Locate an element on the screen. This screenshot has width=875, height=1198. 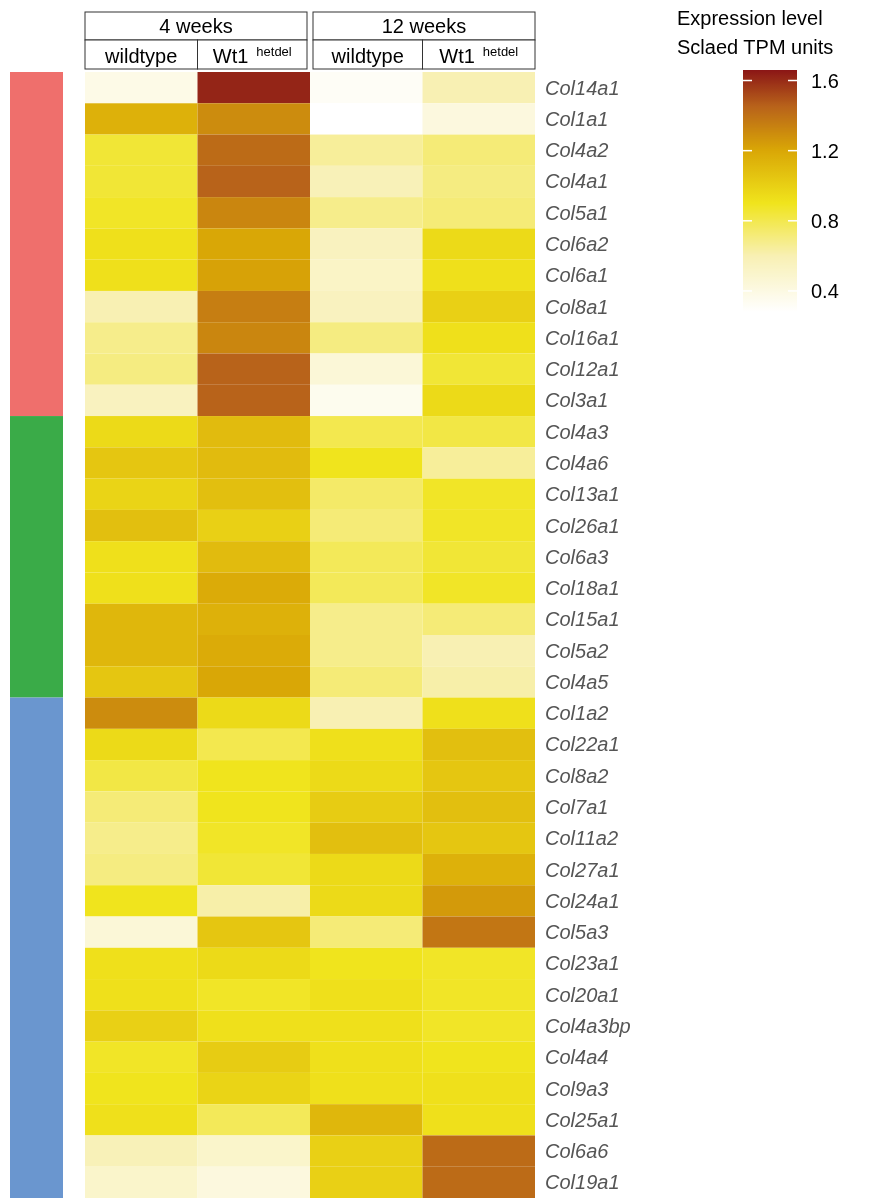
y-tick-label: Col20a1 is located at coordinates (582, 994).